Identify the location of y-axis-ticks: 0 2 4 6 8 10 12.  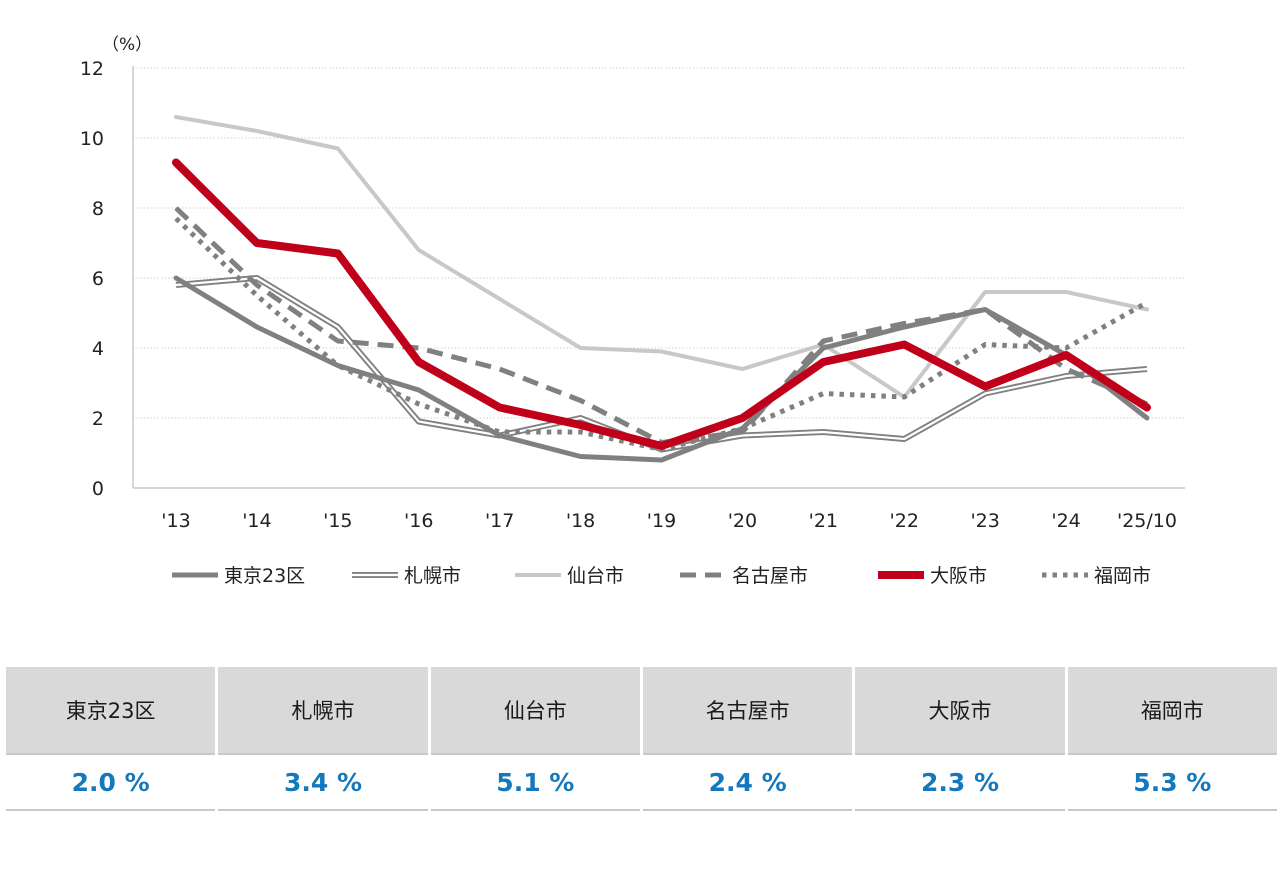
(92, 279).